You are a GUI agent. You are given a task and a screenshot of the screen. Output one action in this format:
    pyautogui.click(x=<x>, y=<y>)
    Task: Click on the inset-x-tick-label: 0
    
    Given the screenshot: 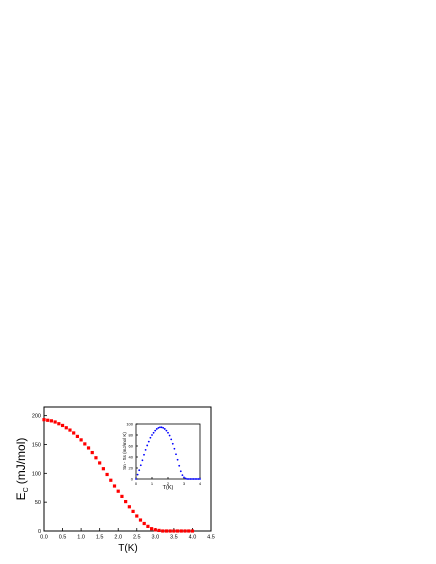 What is the action you would take?
    pyautogui.click(x=136, y=483)
    